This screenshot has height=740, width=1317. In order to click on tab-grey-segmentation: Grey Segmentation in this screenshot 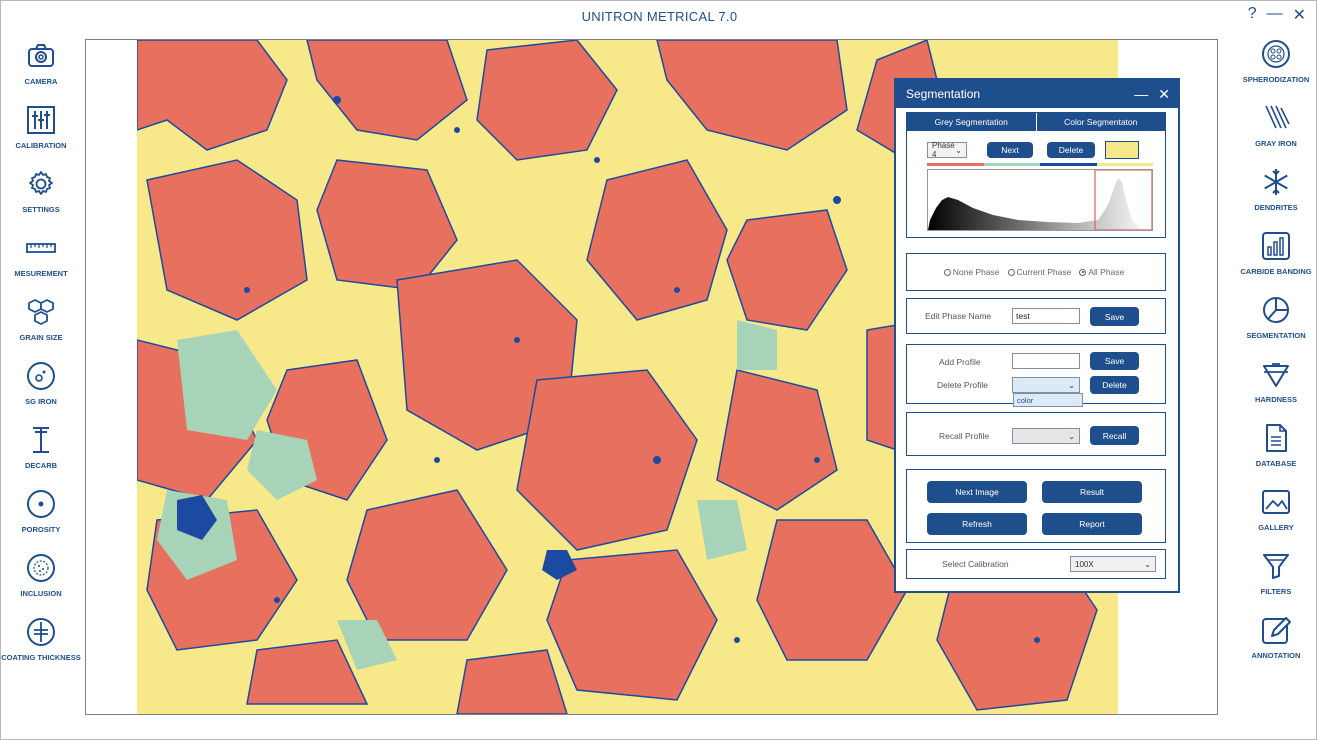, I will do `click(972, 122)`.